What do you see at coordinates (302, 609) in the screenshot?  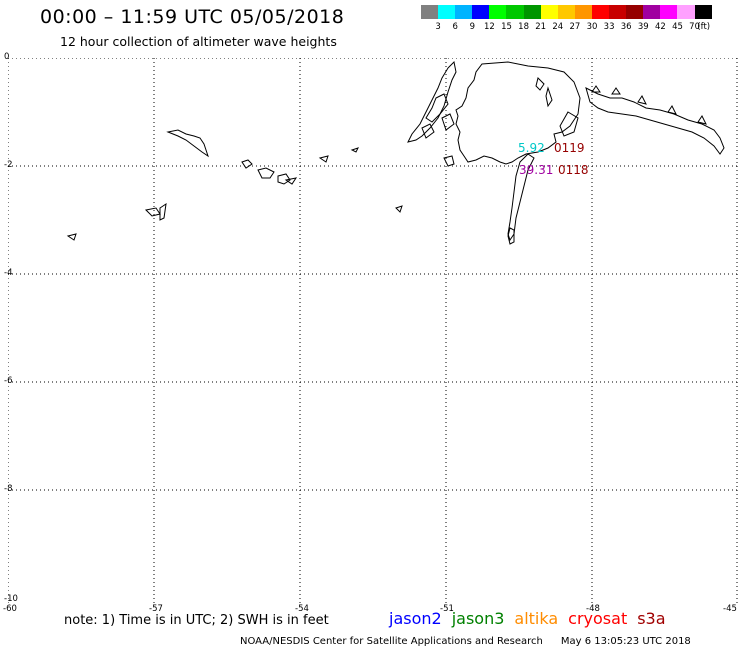 I see `xtick-54: -54` at bounding box center [302, 609].